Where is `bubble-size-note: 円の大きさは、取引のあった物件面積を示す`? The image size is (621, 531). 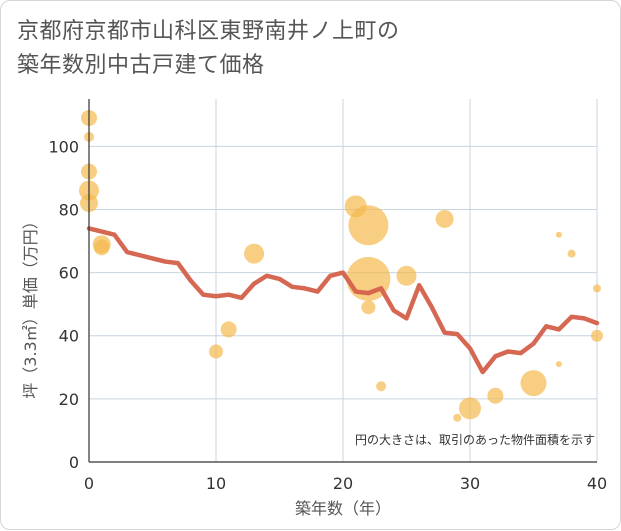 bubble-size-note: 円の大きさは、取引のあった物件面積を示す is located at coordinates (475, 439).